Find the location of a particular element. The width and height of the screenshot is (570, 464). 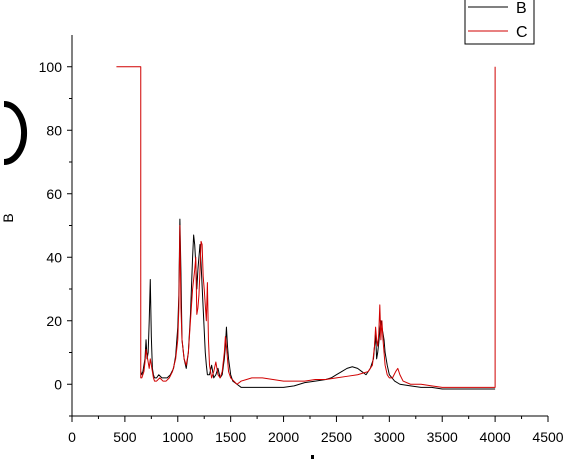

x-tick-label: 0 is located at coordinates (72, 437).